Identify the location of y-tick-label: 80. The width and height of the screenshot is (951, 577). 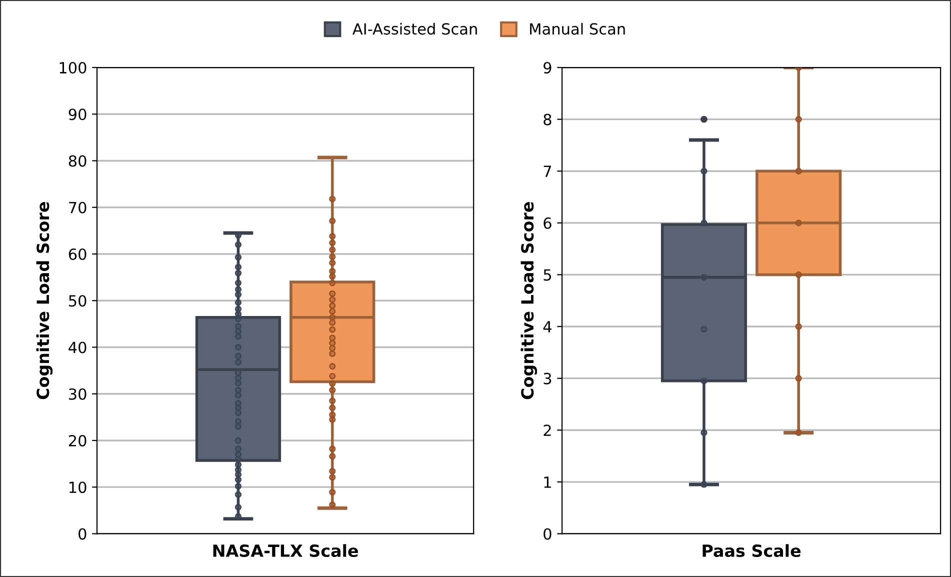
(77, 161).